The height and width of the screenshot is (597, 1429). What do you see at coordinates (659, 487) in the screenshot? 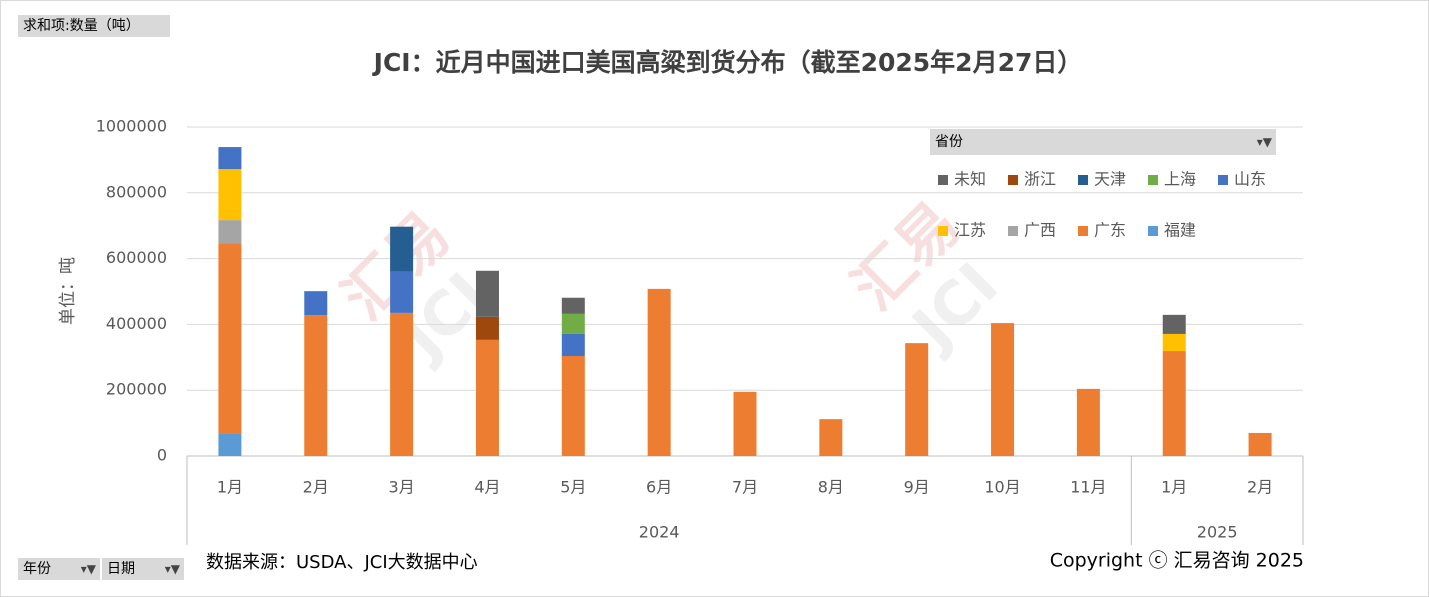
I see `x-tick-label: 6月` at bounding box center [659, 487].